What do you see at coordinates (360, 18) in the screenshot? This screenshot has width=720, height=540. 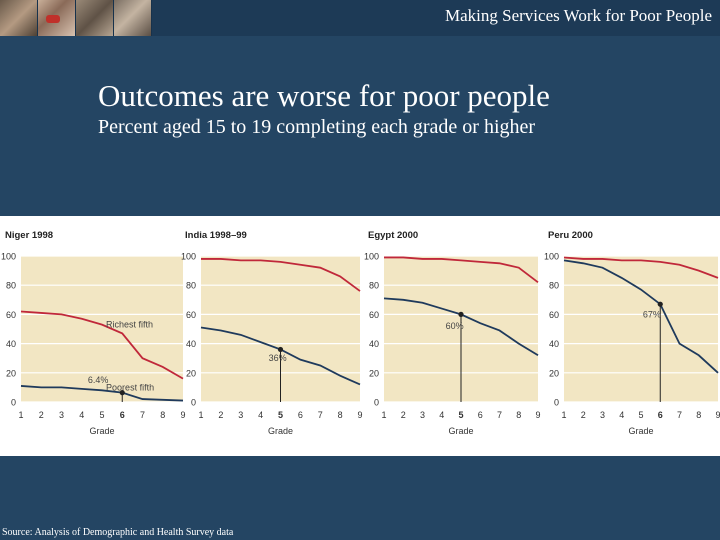 I see `header-bar: Making Services Work for Poor People` at bounding box center [360, 18].